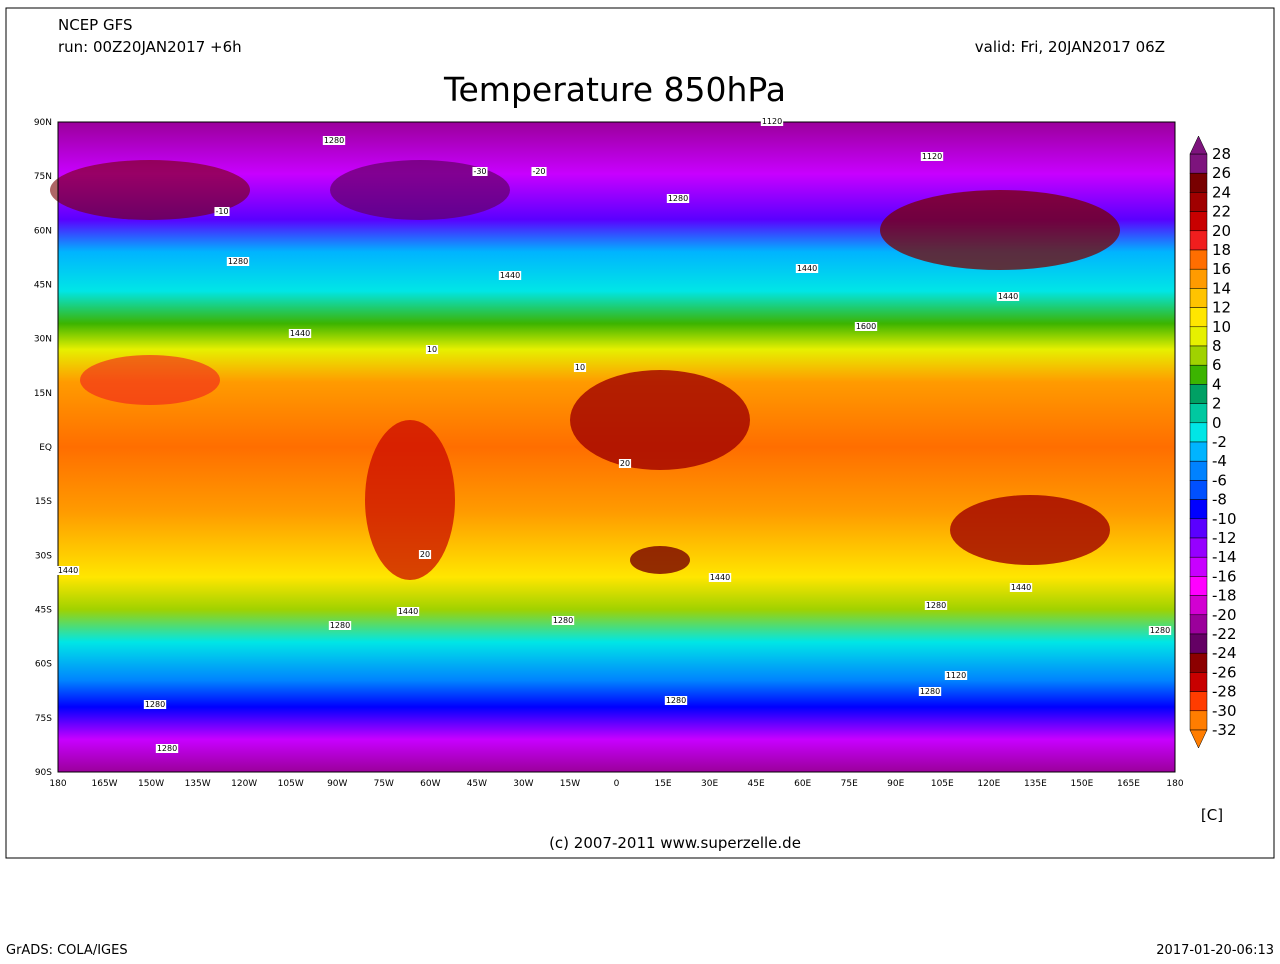 The width and height of the screenshot is (1280, 964). What do you see at coordinates (1219, 442) in the screenshot?
I see `legend-label: -2` at bounding box center [1219, 442].